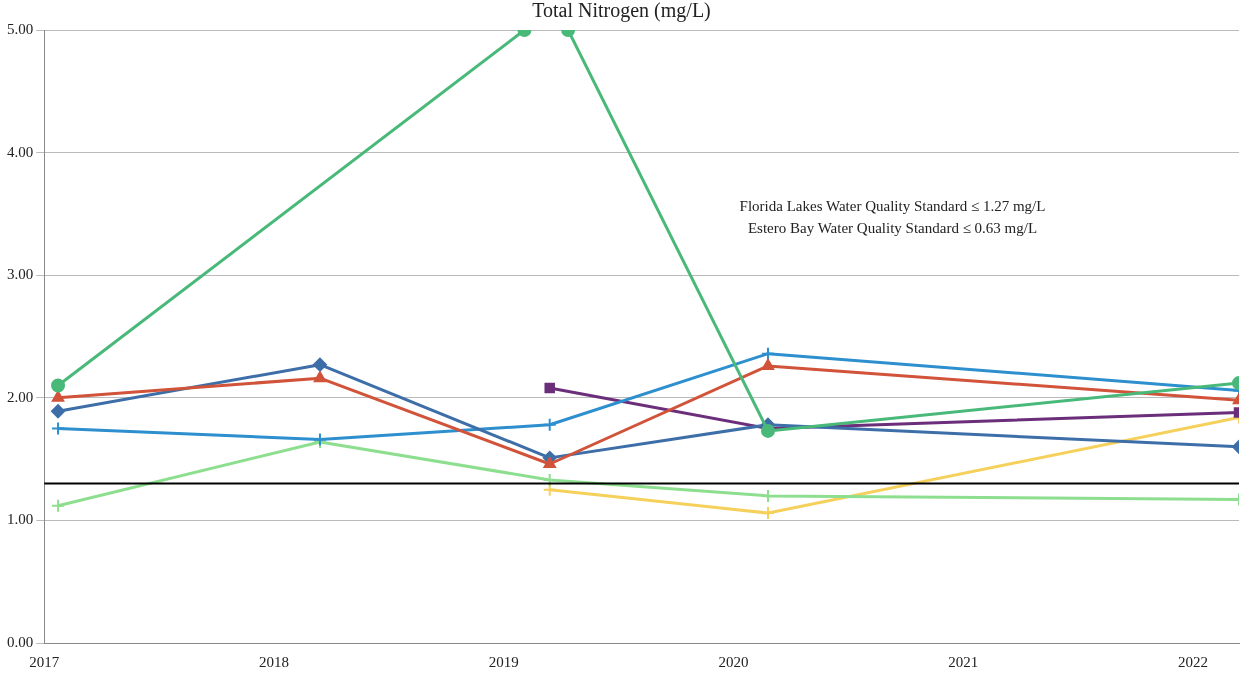 This screenshot has height=675, width=1251. Describe the element at coordinates (892, 227) in the screenshot. I see `annotation: Estero Bay Water Quality Standard ≤ 0.63 mg/L` at that location.